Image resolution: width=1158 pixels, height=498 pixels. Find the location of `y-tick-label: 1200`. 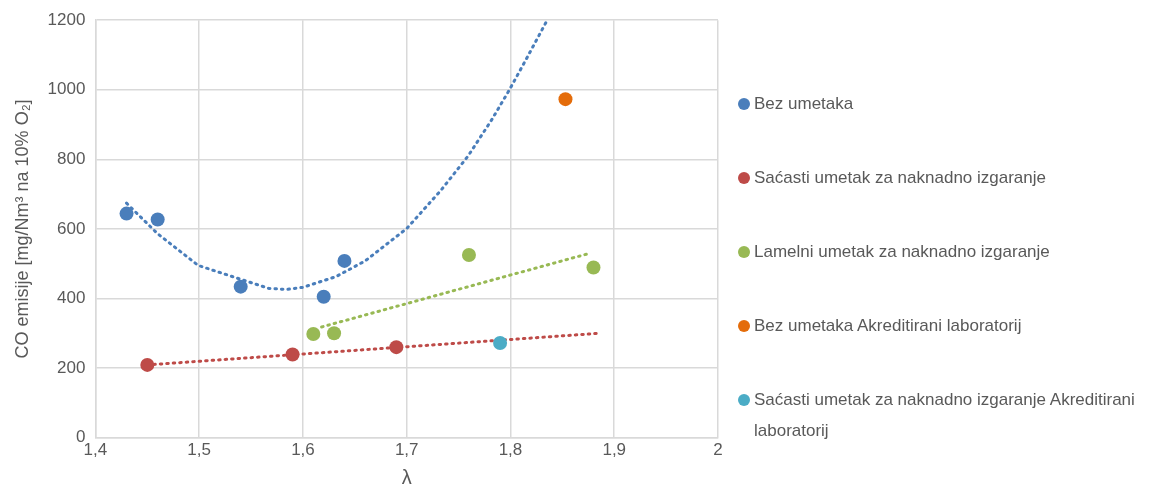

y-tick-label: 1200 is located at coordinates (66, 19).